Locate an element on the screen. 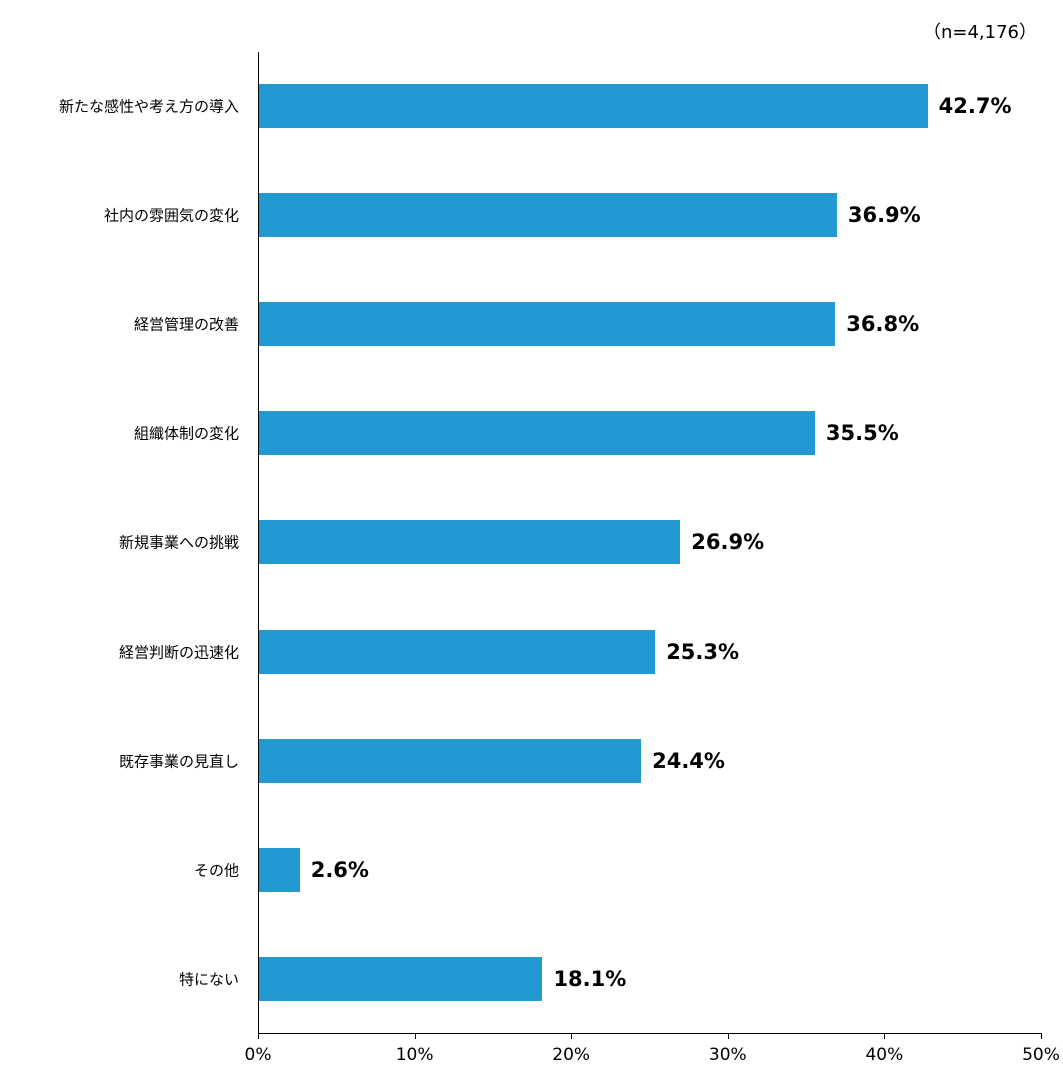 This screenshot has height=1069, width=1063. value-label: 42.7% is located at coordinates (975, 106).